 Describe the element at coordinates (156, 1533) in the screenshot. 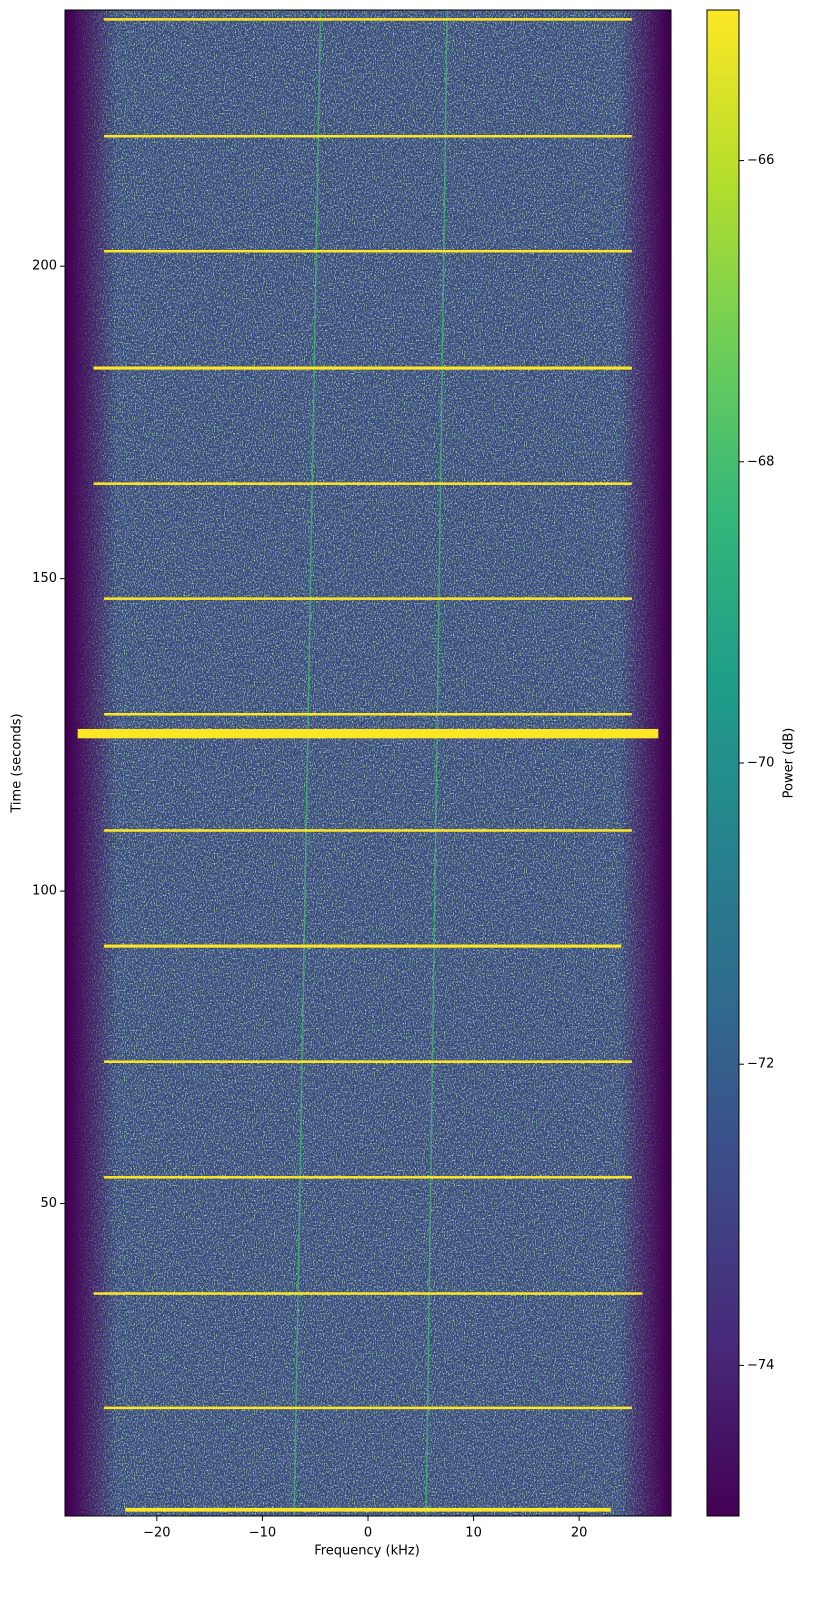

I see `x-tick-label: −20` at that location.